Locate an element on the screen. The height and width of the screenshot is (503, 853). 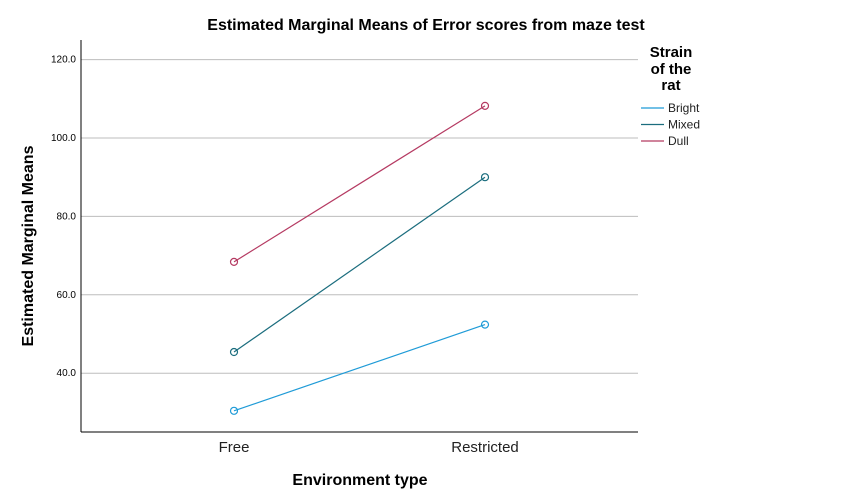
y-tick-label: 100.0 is located at coordinates (63, 138).